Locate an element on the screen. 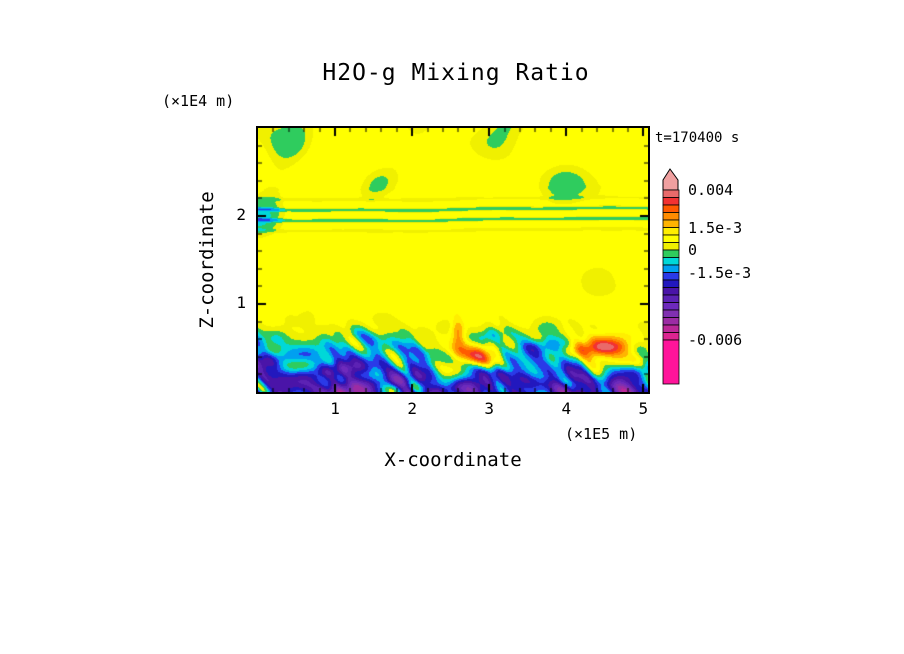  y-tick-label: 2 is located at coordinates (241, 214).